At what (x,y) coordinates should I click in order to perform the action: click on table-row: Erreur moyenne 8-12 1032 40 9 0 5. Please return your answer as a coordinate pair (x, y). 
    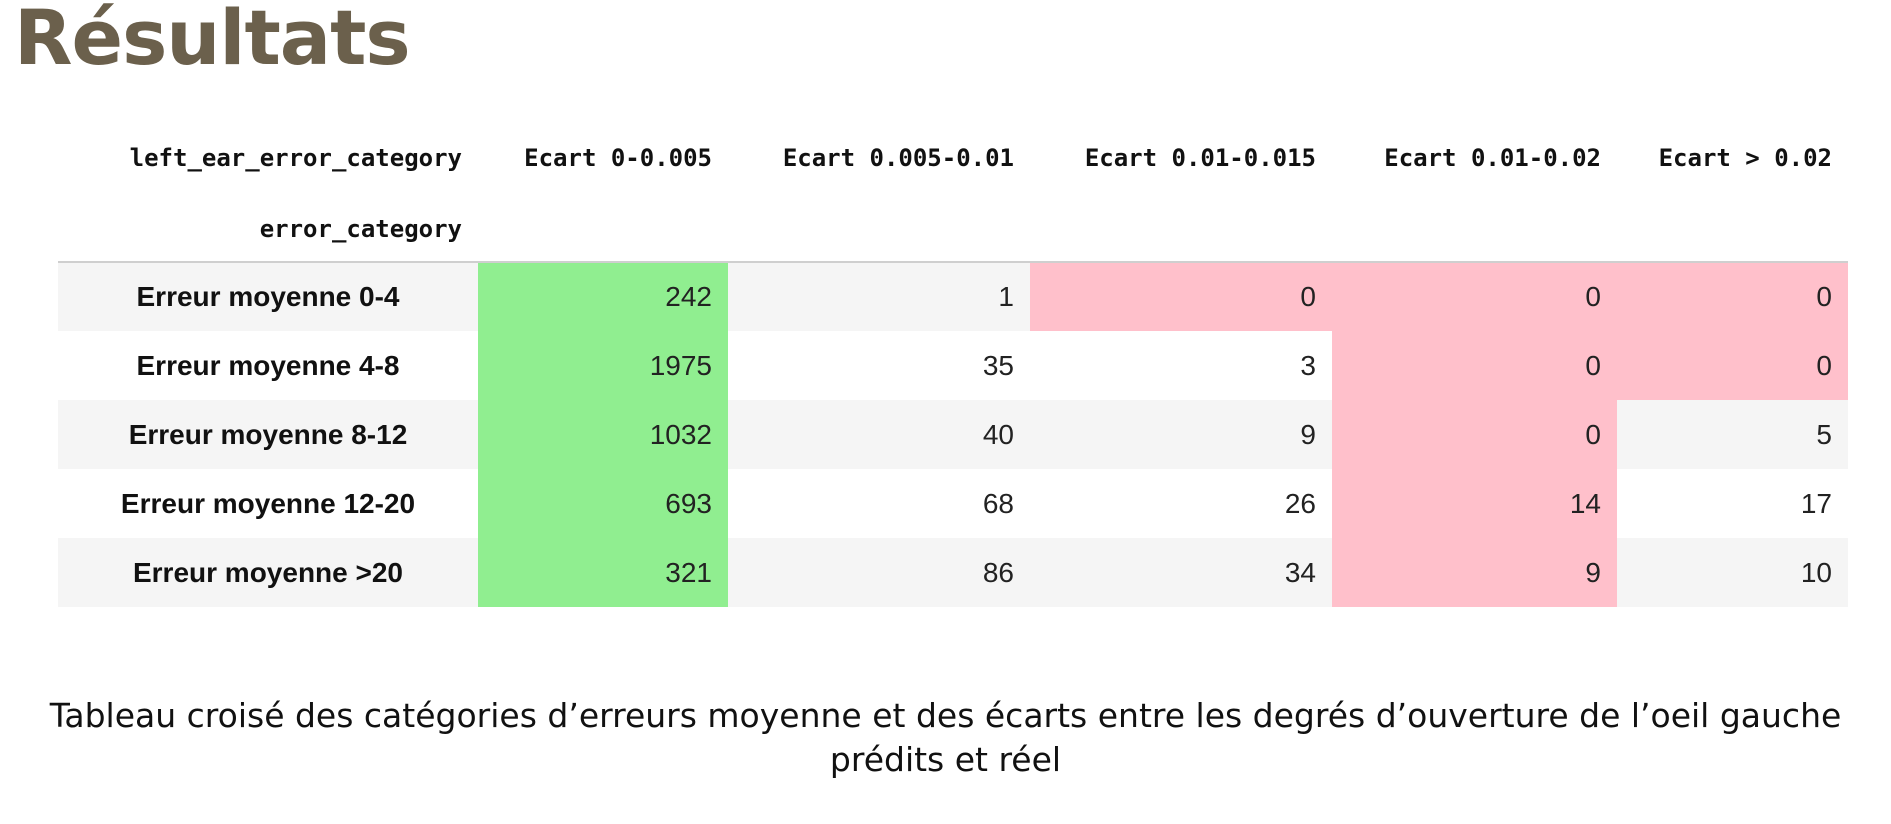
    Looking at the image, I should click on (953, 434).